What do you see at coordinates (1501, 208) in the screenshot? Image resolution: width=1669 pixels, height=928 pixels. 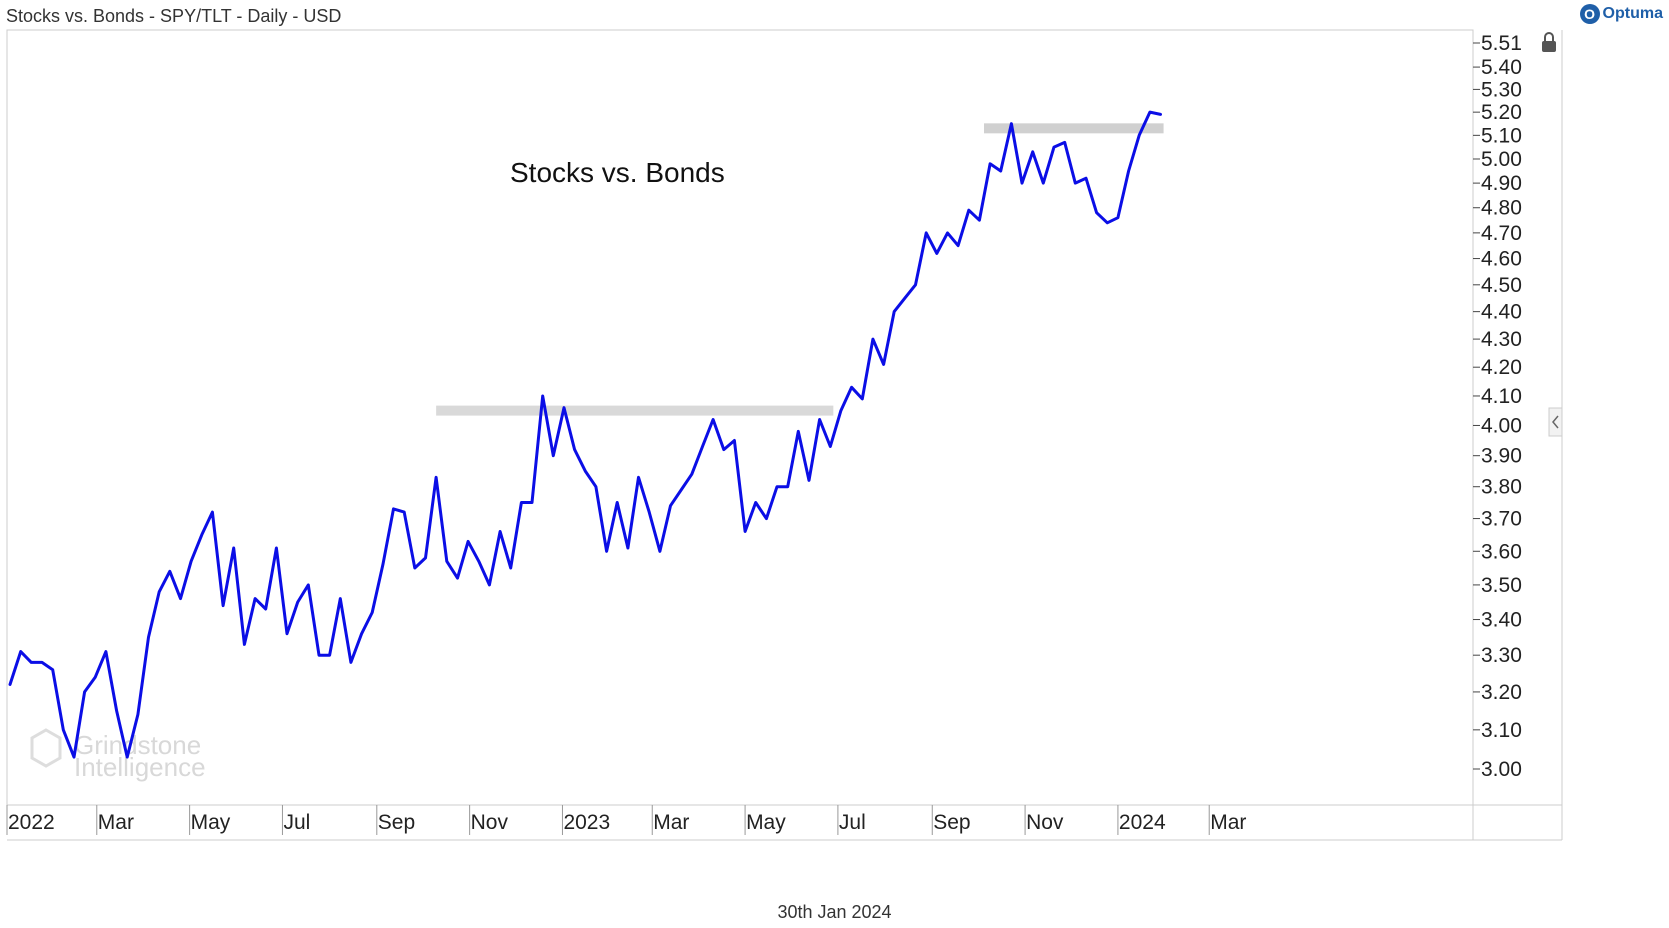 I see `y-tick-label: 4.80` at bounding box center [1501, 208].